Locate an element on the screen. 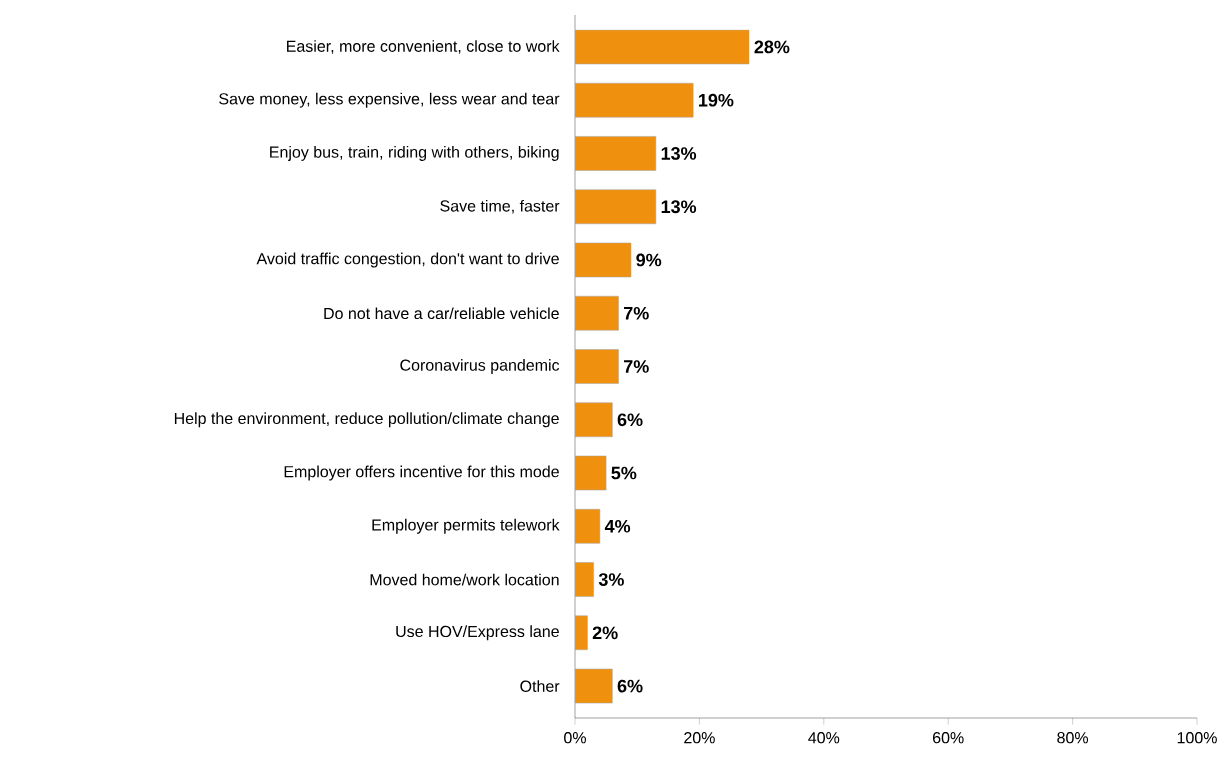 The image size is (1227, 772). data-label: 28% is located at coordinates (772, 47).